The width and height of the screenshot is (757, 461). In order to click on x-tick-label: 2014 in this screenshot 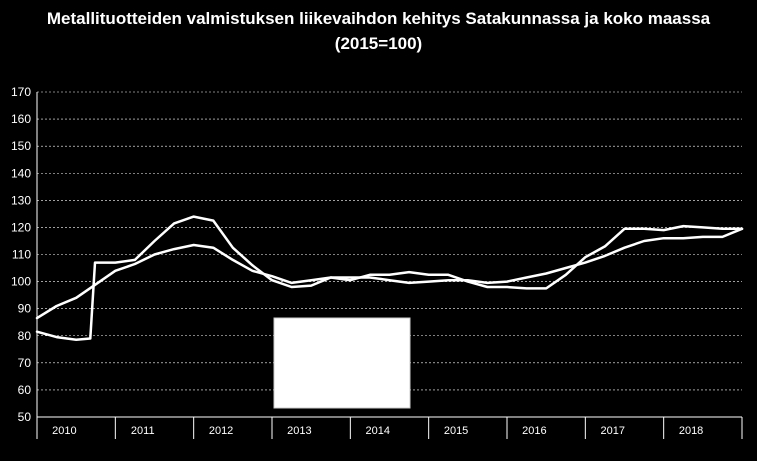, I will do `click(378, 431)`.